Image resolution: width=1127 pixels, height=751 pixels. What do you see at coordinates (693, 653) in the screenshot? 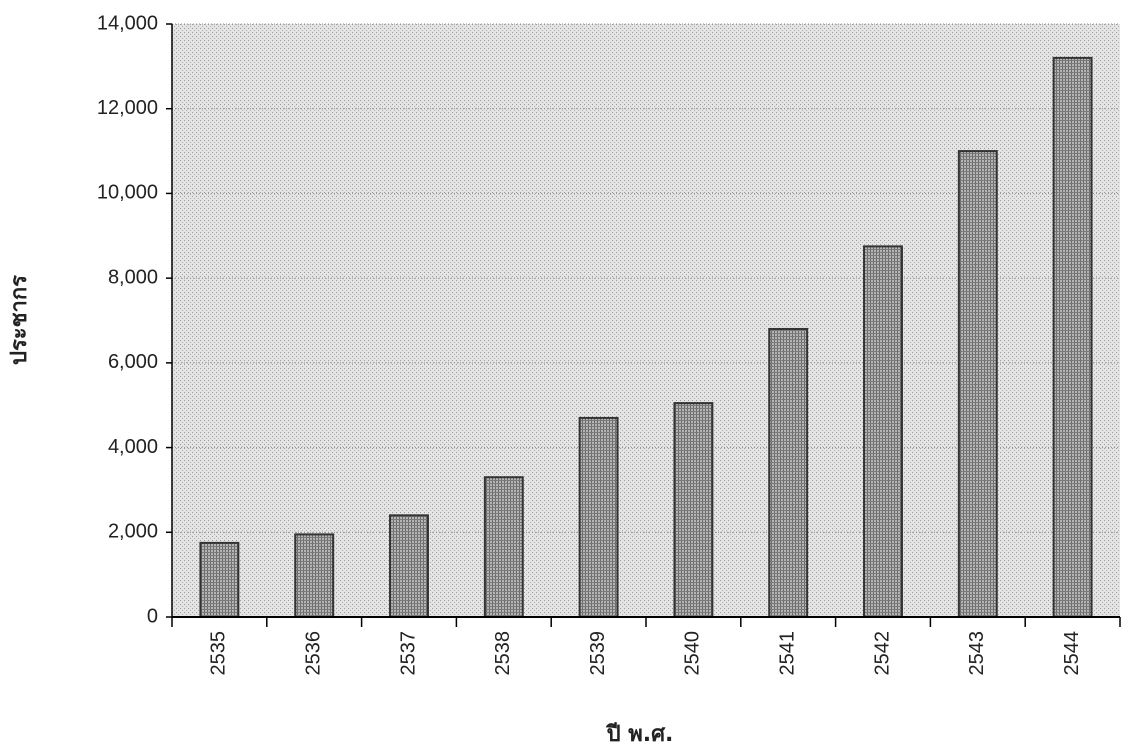
I see `x-tick-label: 2540` at bounding box center [693, 653].